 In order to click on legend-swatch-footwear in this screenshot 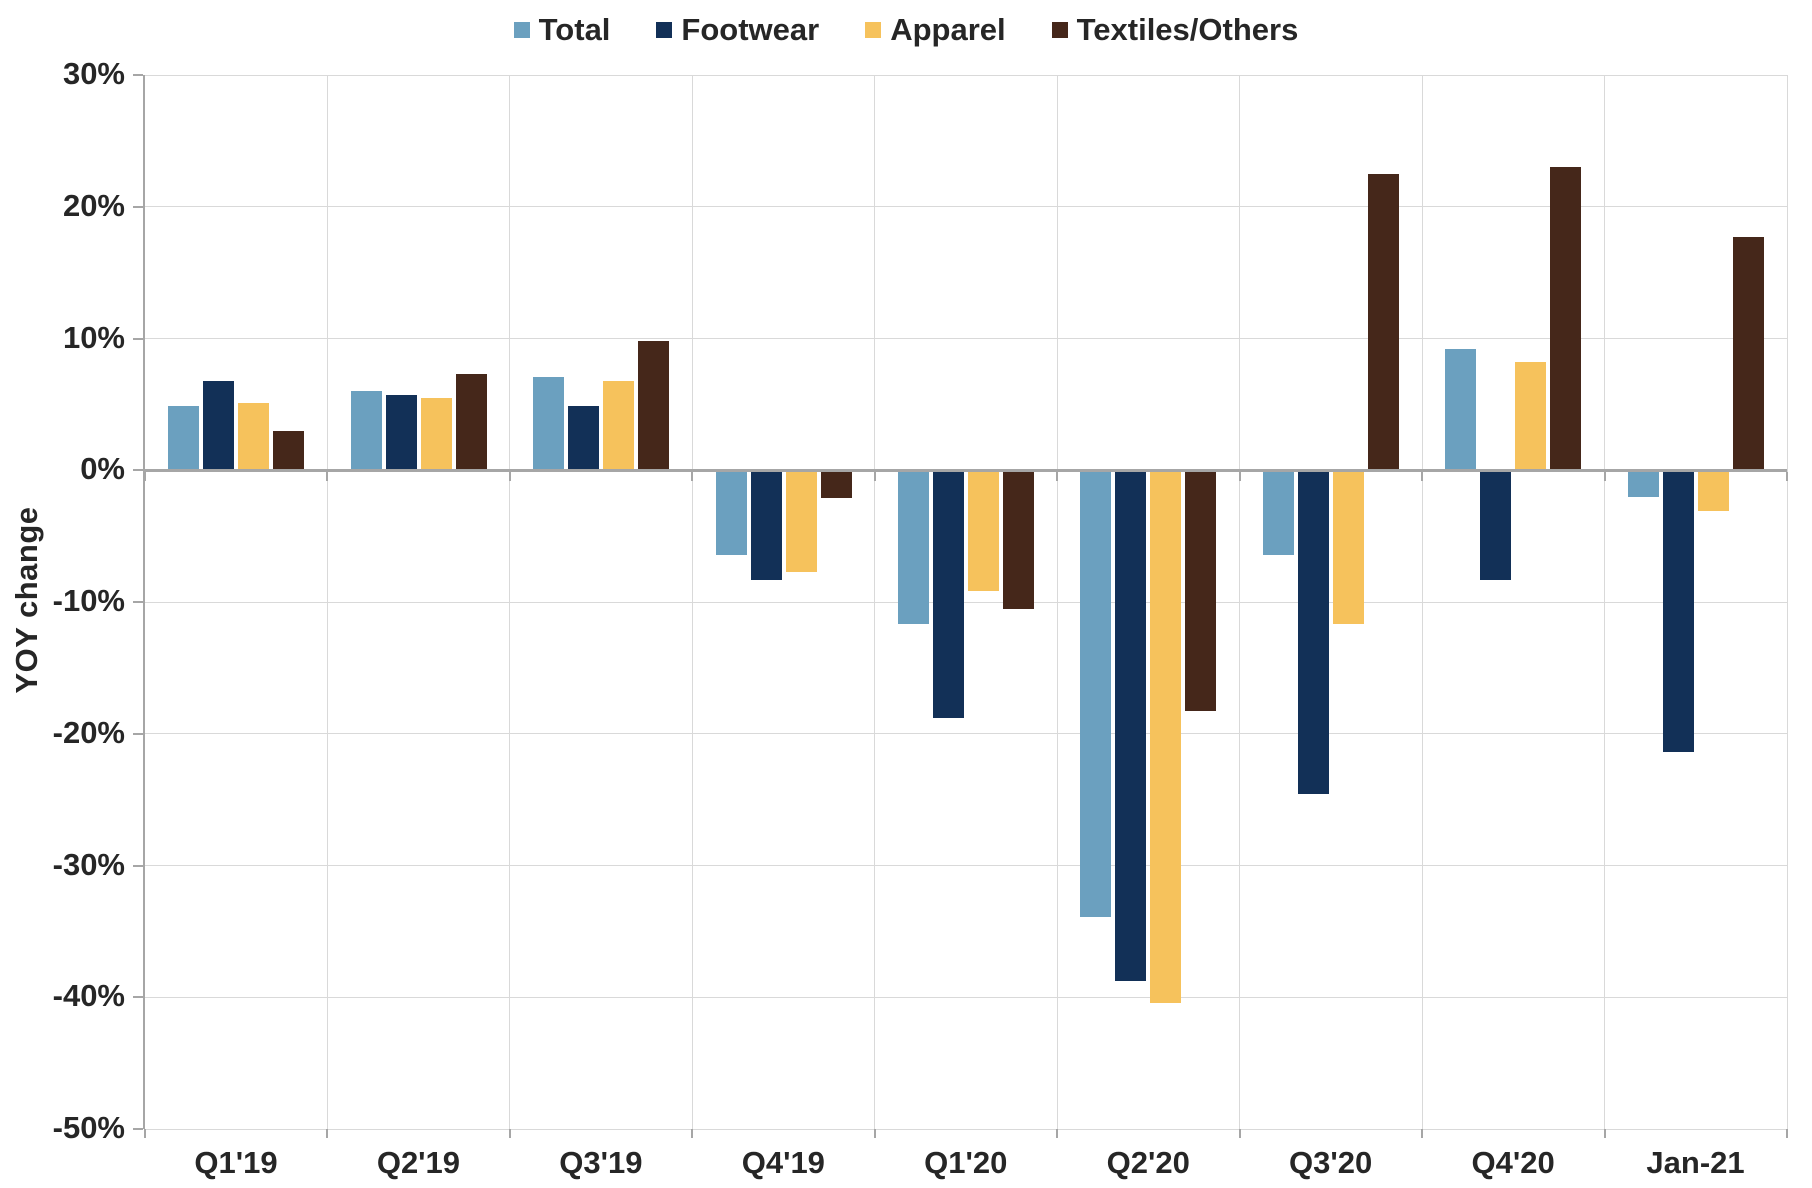, I will do `click(664, 30)`.